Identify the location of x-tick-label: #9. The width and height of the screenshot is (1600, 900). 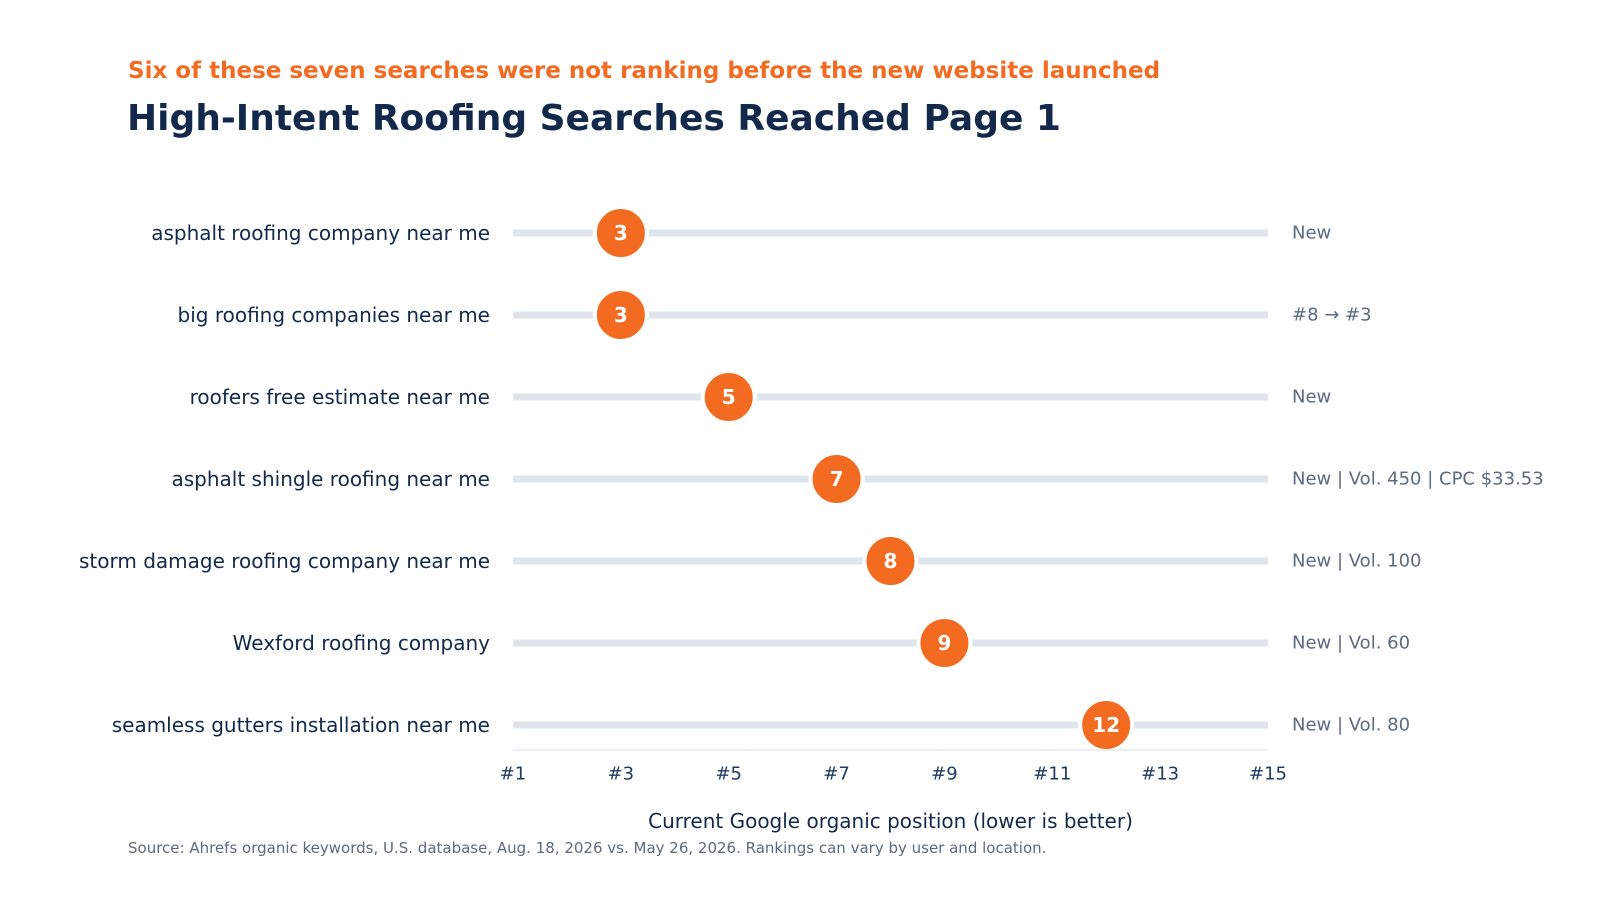
(944, 774).